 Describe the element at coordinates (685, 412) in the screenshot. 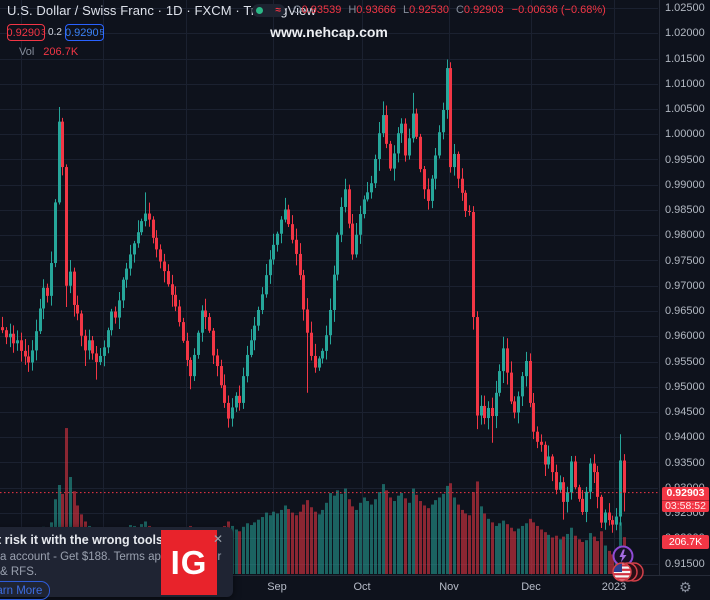

I see `price-axis-label: 0.94500` at that location.